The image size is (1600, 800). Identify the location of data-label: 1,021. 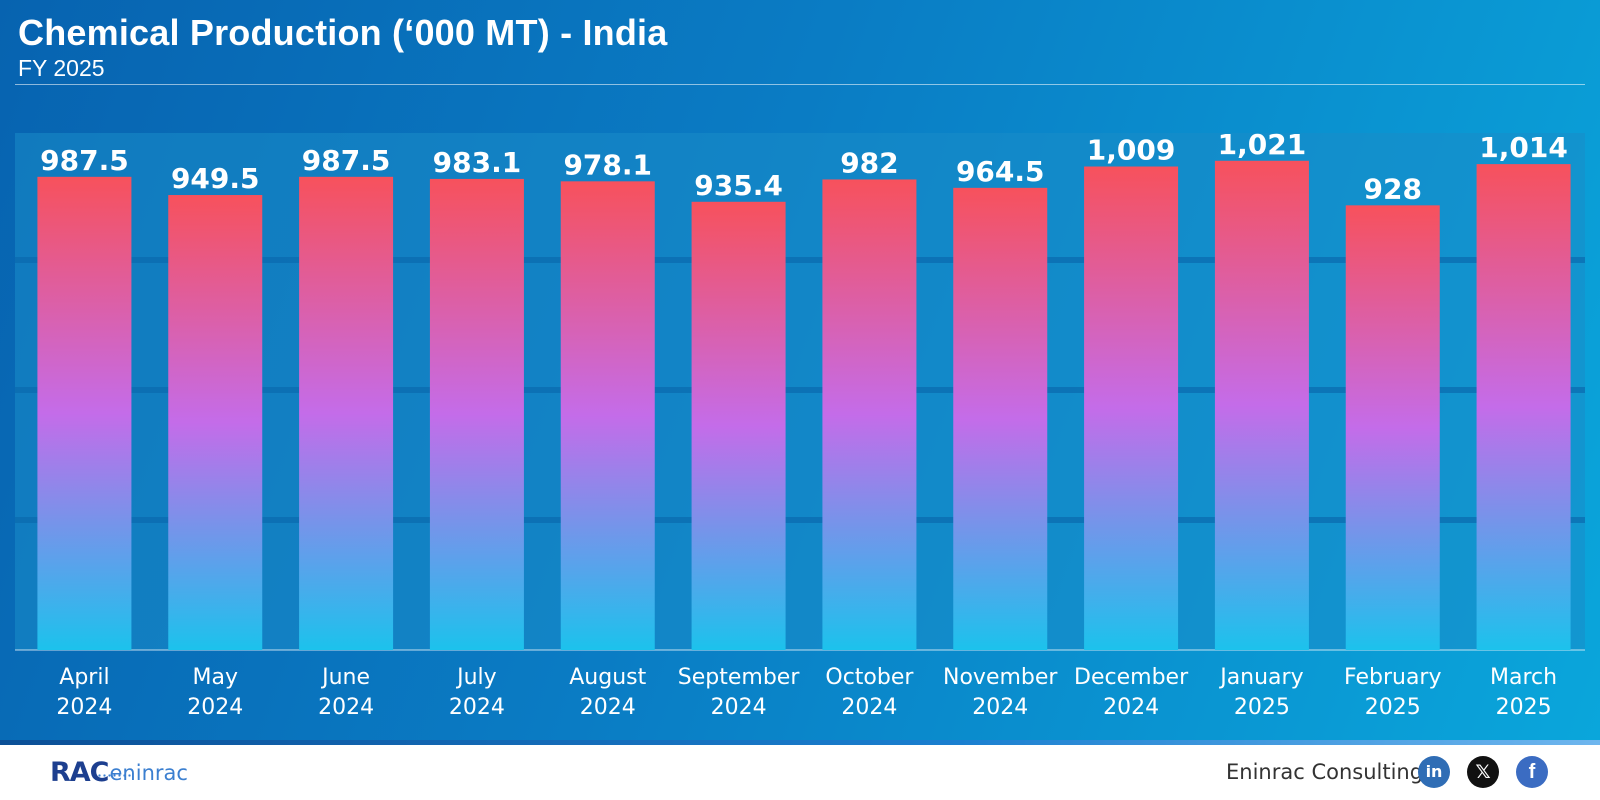
(1262, 144).